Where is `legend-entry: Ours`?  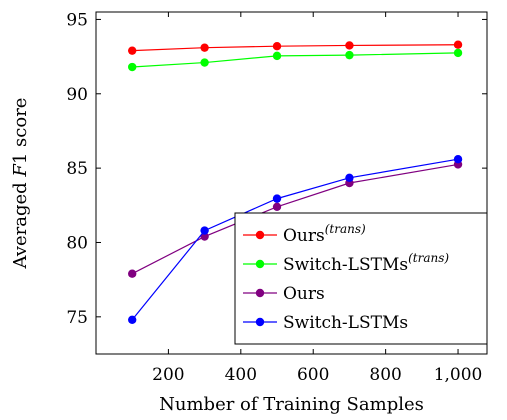 legend-entry: Ours is located at coordinates (284, 294).